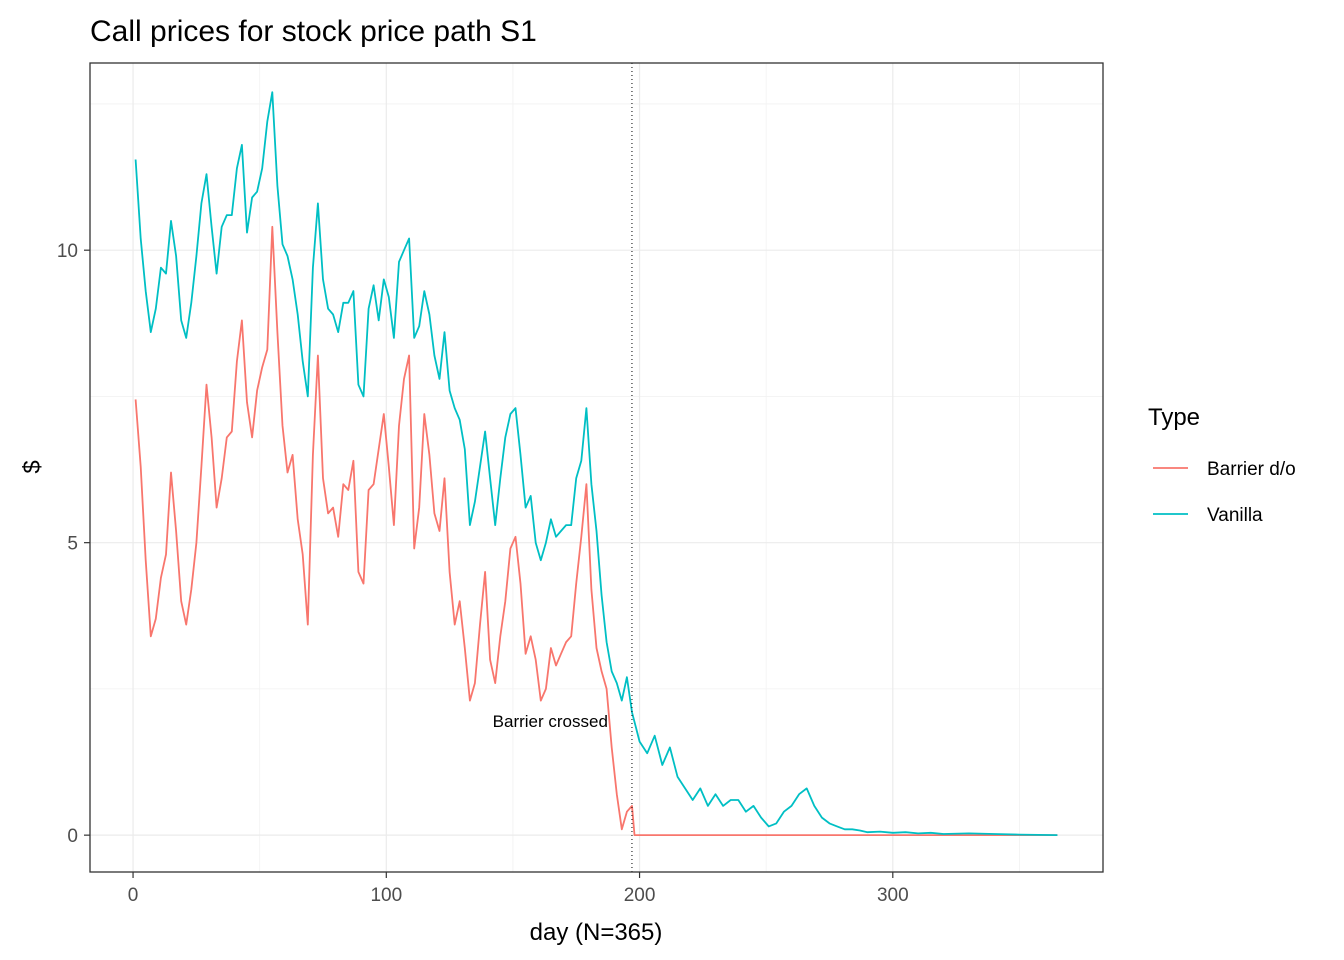 This screenshot has height=960, width=1344. I want to click on x-tick-label: 0, so click(133, 895).